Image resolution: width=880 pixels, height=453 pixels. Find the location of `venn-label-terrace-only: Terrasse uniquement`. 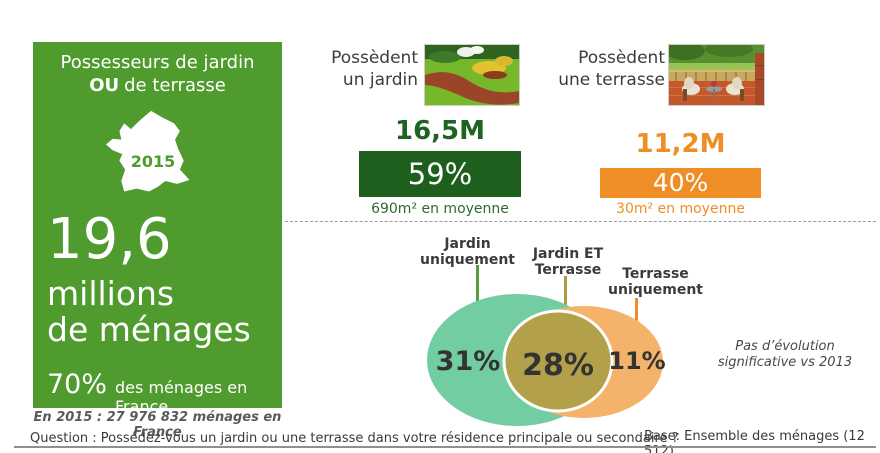

venn-label-terrace-only: Terrasse uniquement is located at coordinates (655, 282).